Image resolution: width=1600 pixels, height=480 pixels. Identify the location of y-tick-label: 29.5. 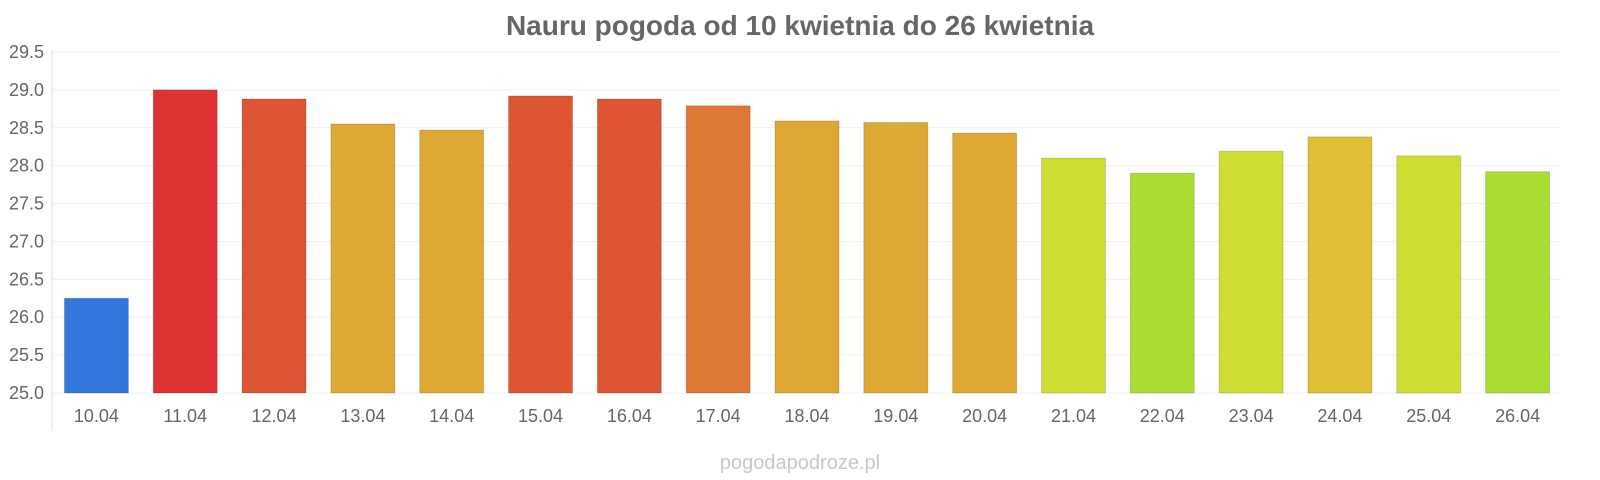
(26, 52).